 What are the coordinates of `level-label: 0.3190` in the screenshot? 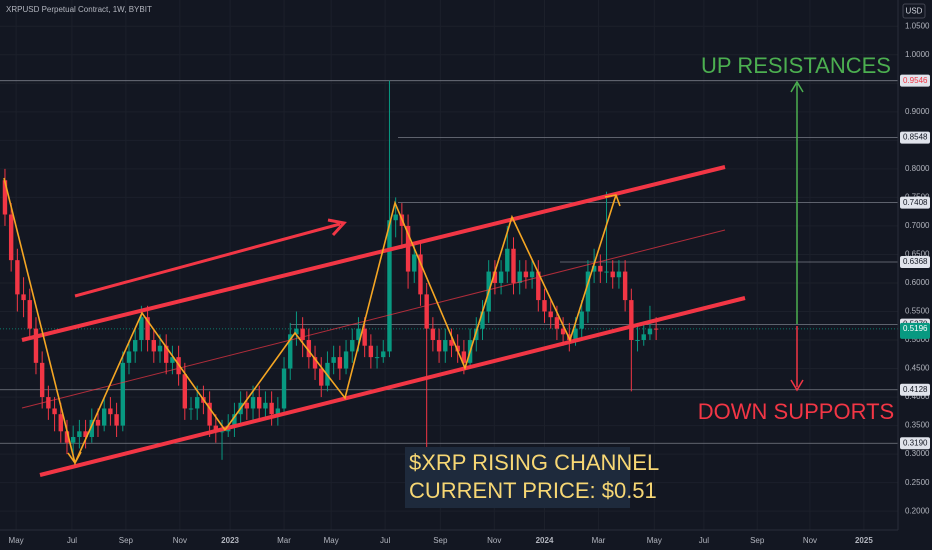 It's located at (915, 442).